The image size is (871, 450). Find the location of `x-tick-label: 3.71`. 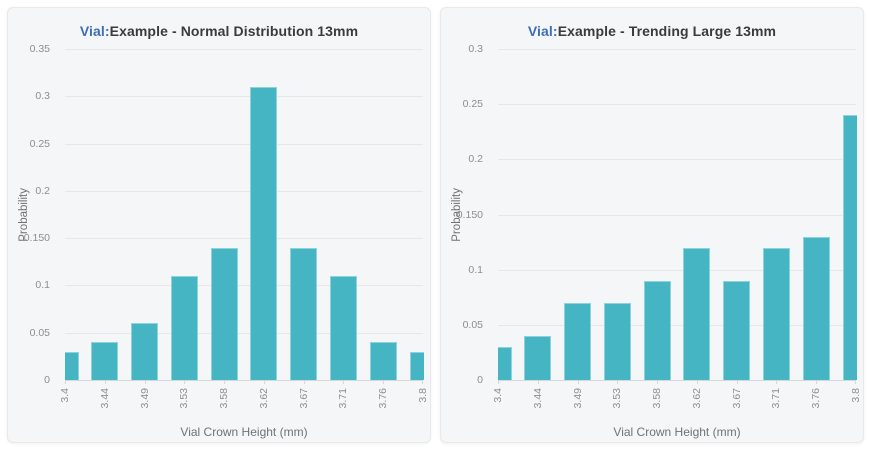

x-tick-label: 3.71 is located at coordinates (776, 398).